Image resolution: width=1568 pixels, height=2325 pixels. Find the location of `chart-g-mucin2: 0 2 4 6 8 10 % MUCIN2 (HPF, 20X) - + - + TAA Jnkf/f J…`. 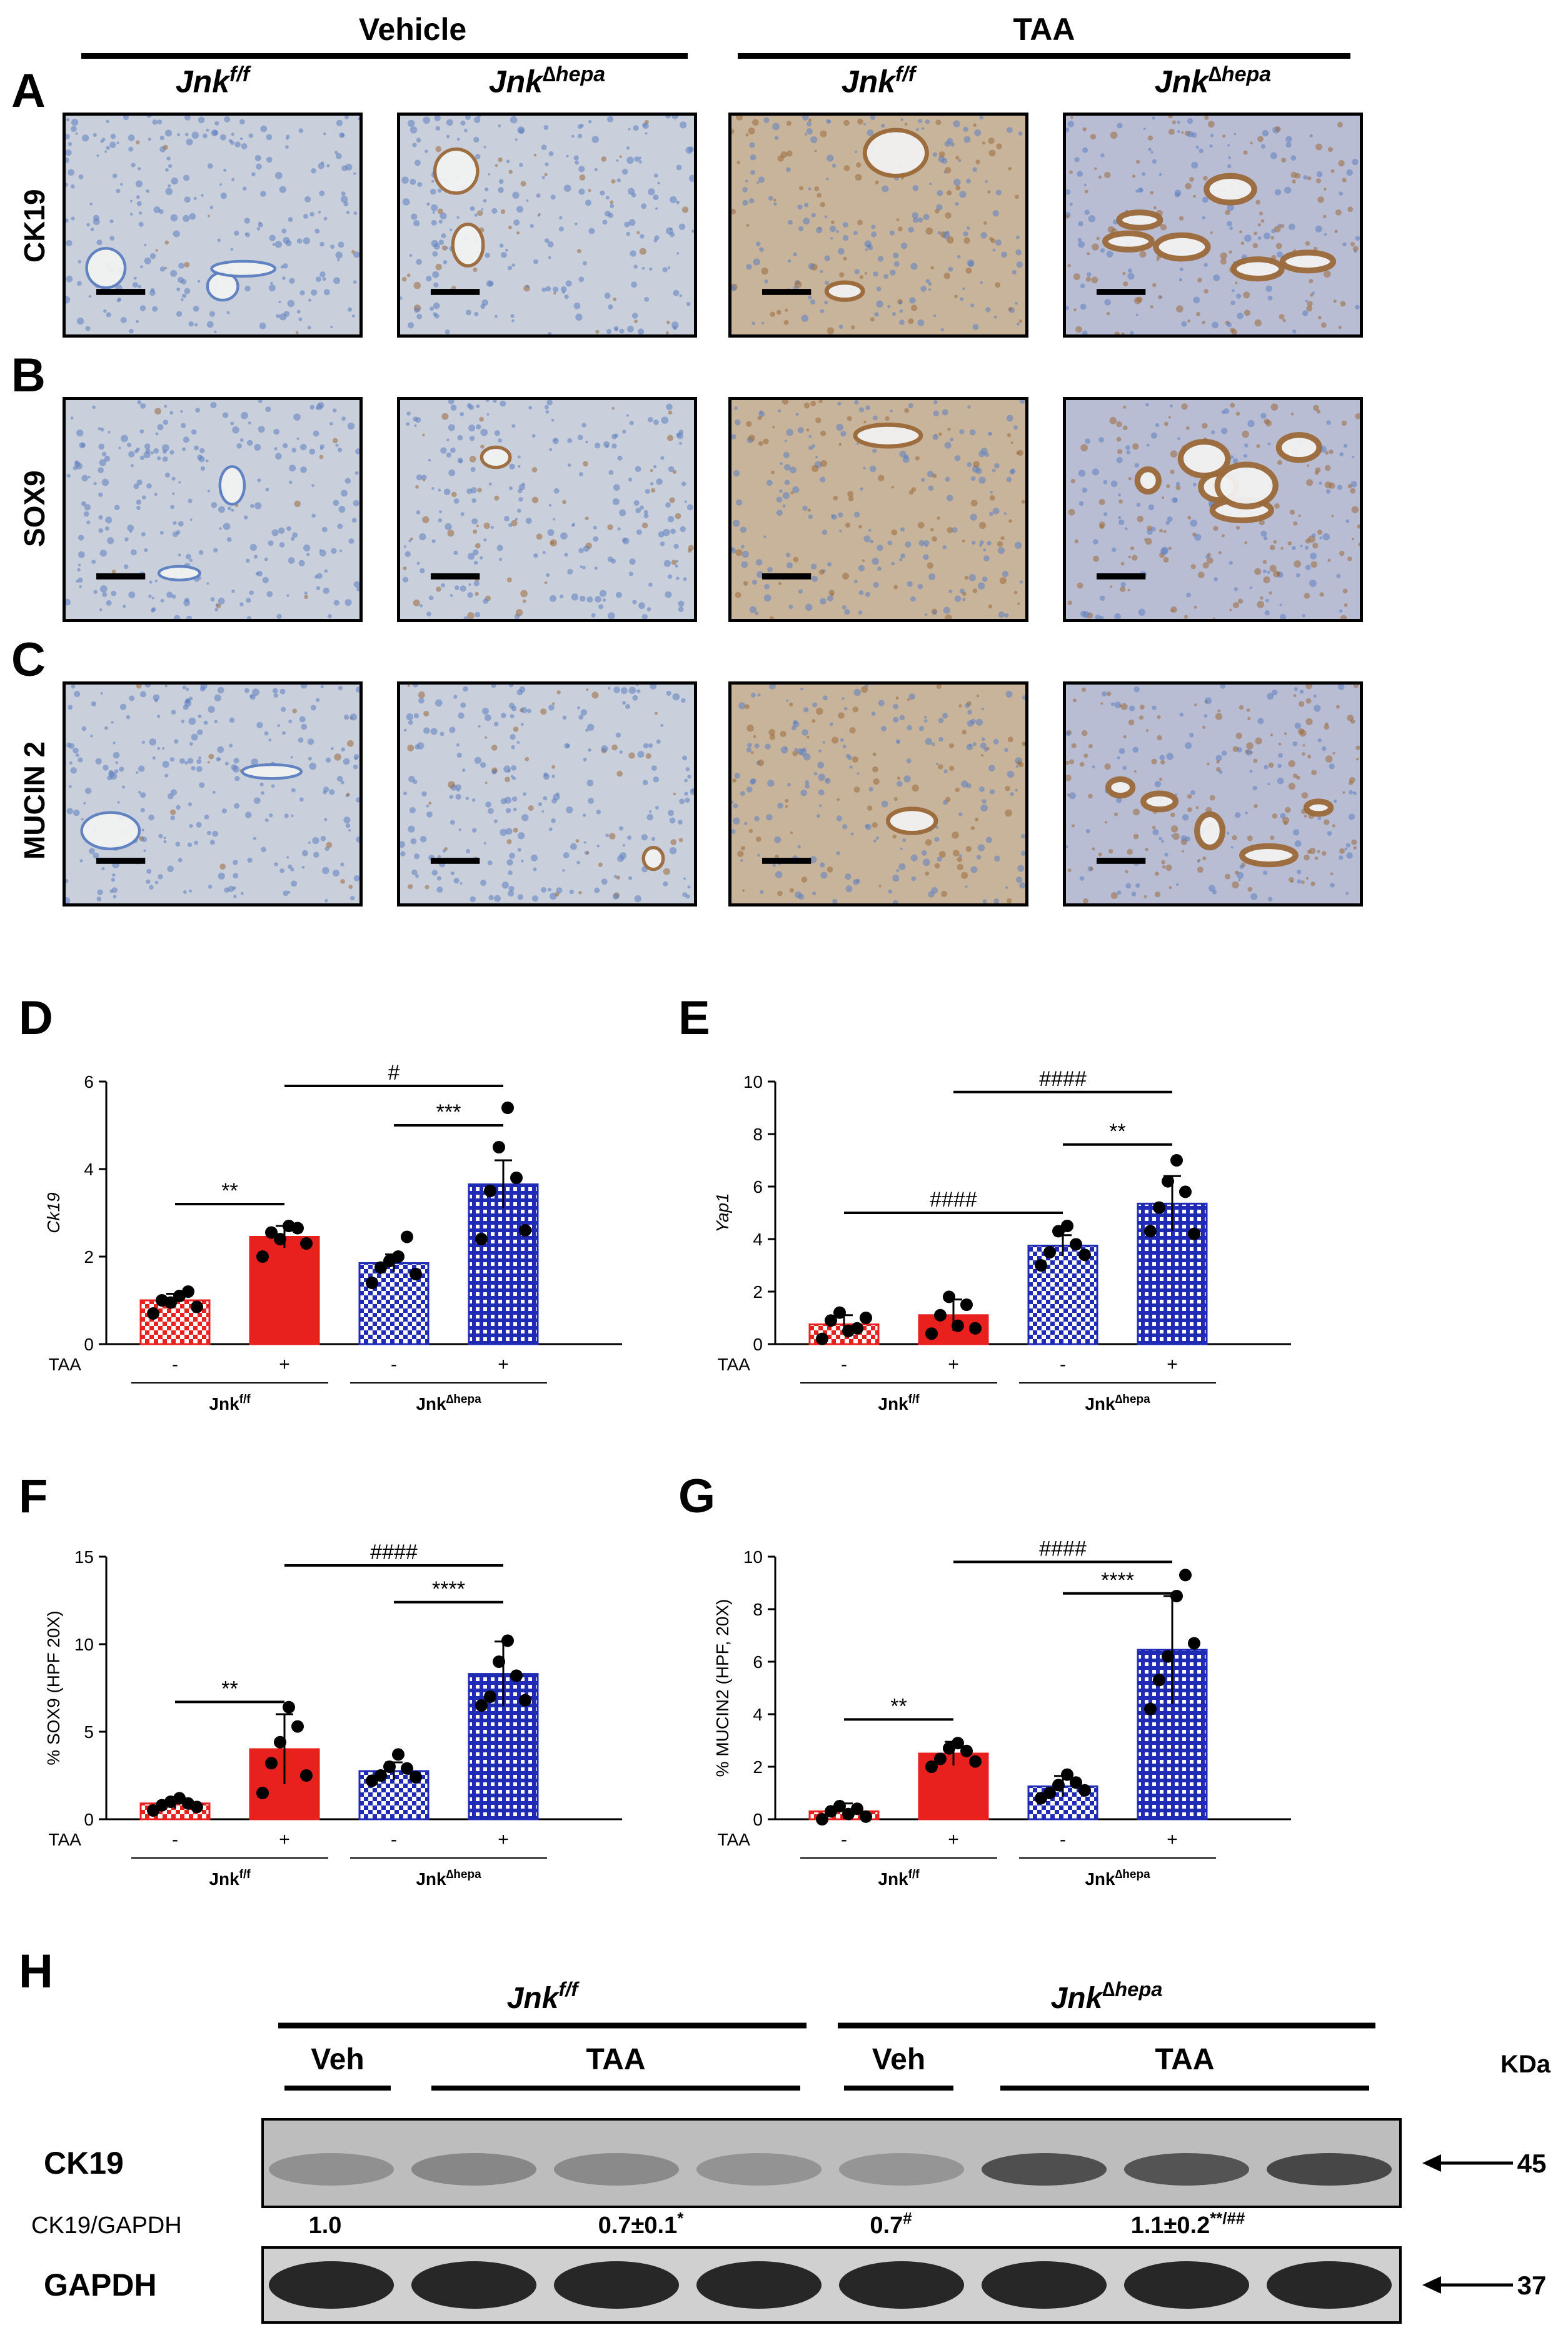

chart-g-mucin2: 0 2 4 6 8 10 % MUCIN2 (HPF, 20X) - + - + TAA Jnkf/f J… is located at coordinates (1002, 1713).